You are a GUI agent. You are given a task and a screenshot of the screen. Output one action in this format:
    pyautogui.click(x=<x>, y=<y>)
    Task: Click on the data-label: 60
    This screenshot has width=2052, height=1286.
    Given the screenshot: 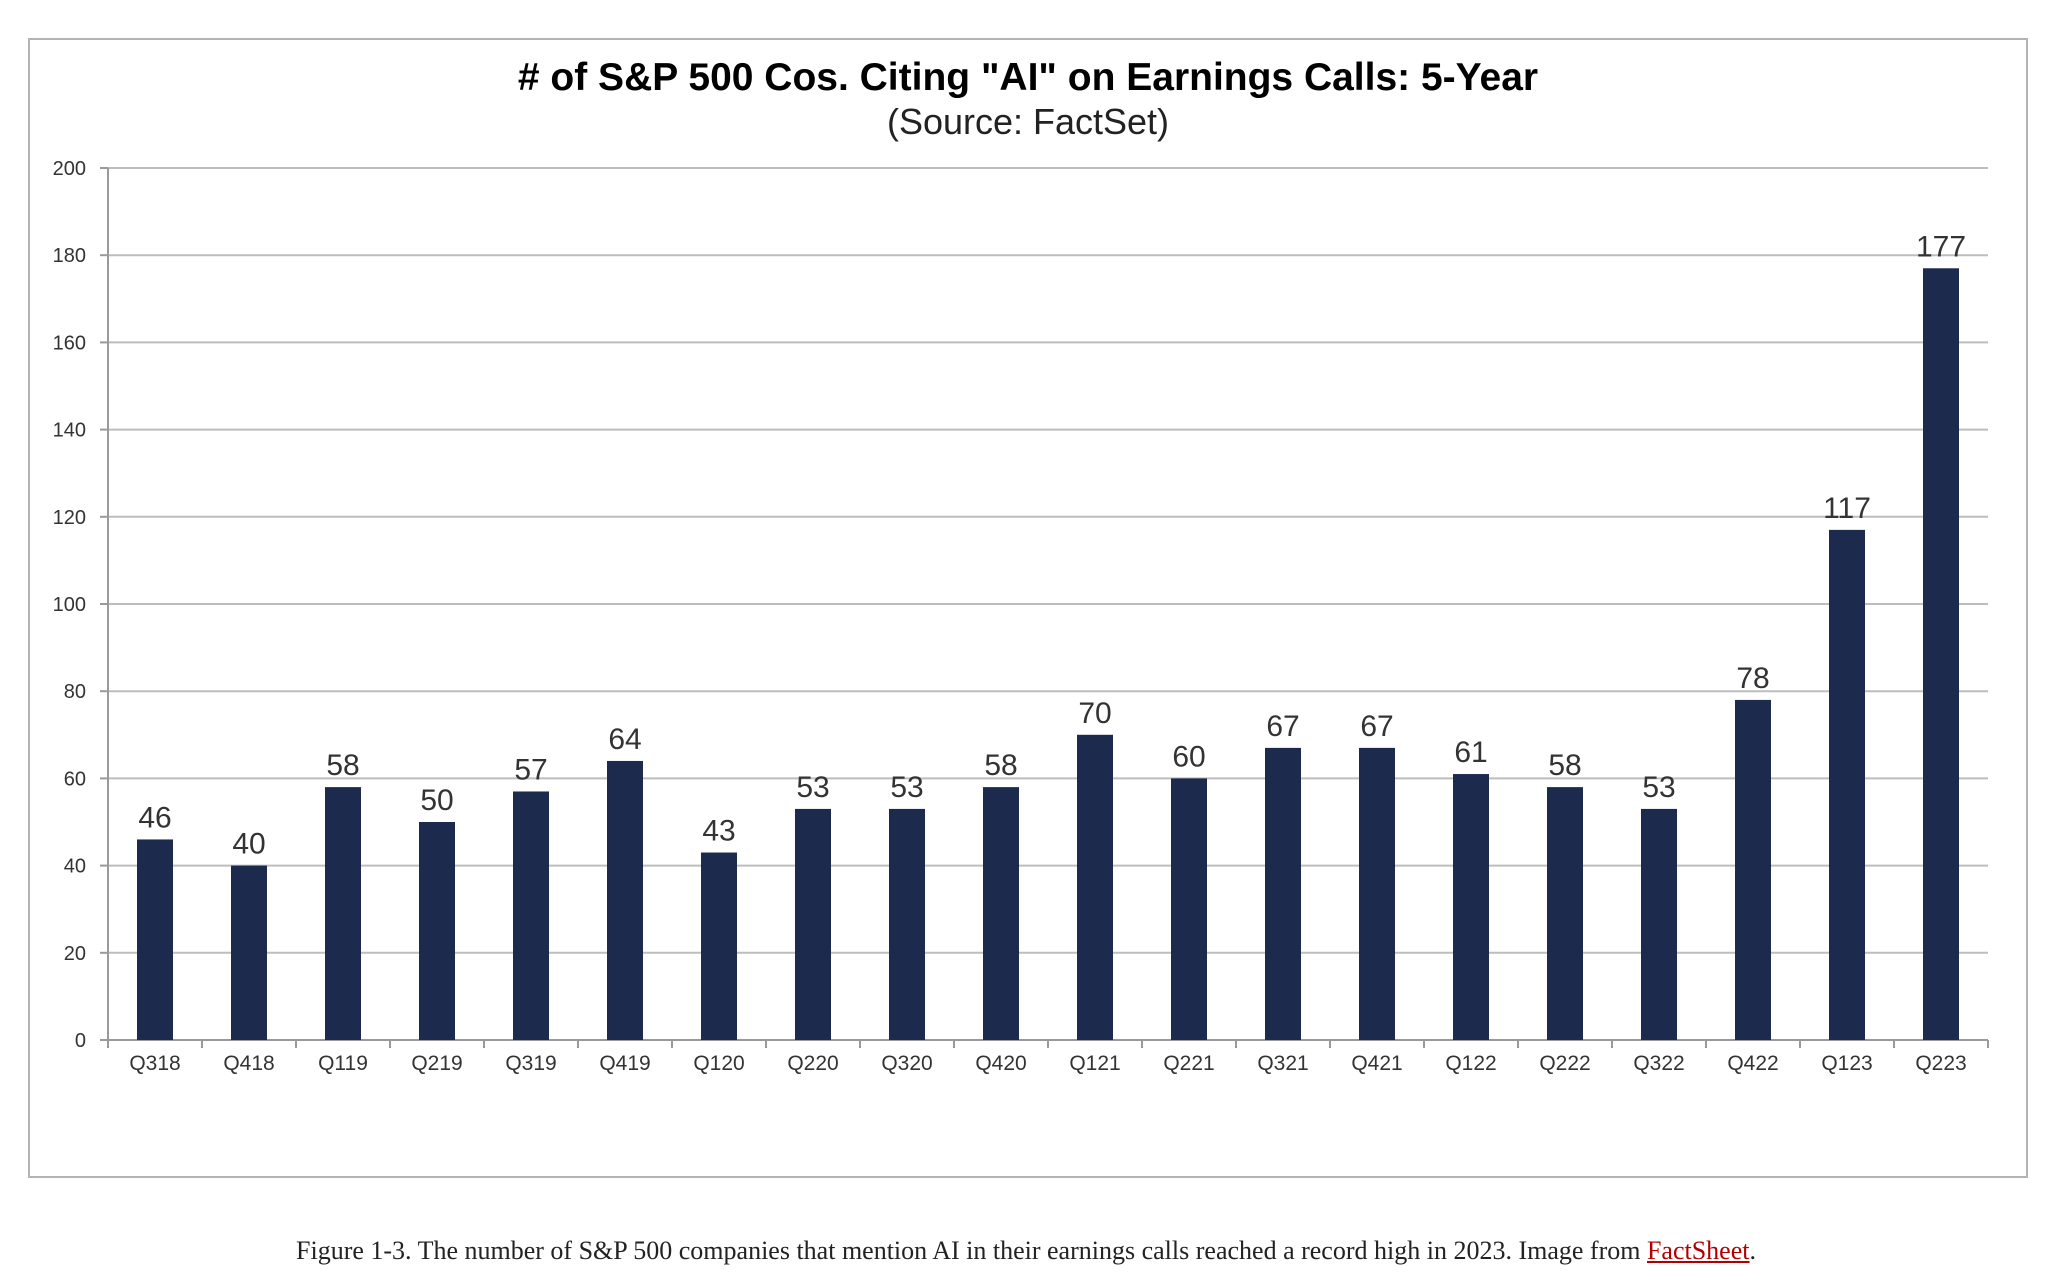 What is the action you would take?
    pyautogui.click(x=1188, y=756)
    